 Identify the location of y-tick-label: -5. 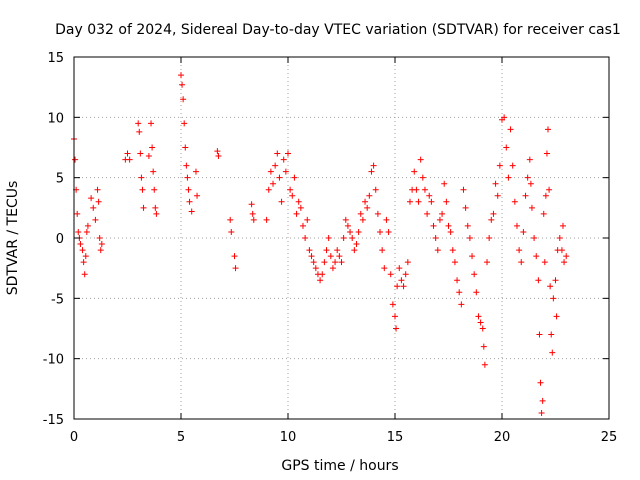
(57, 299).